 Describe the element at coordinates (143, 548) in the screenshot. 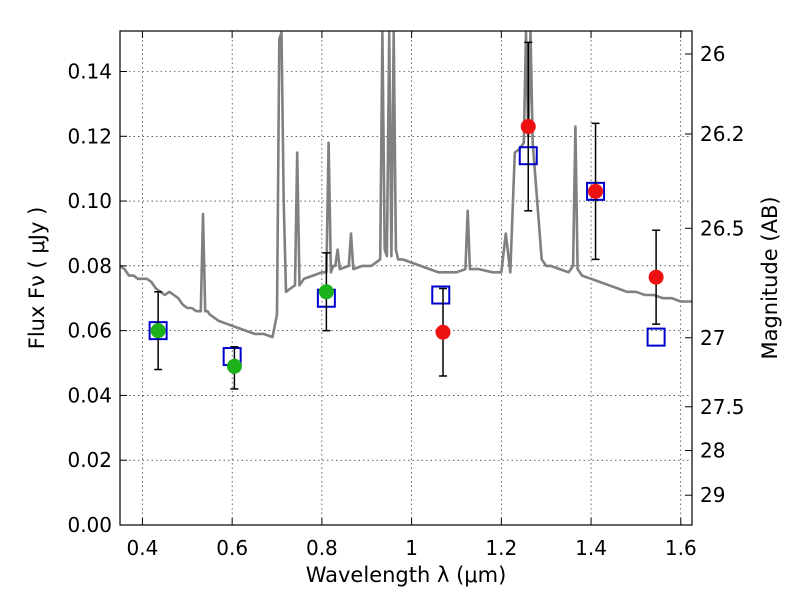

I see `x-tick-label: 0.4` at that location.